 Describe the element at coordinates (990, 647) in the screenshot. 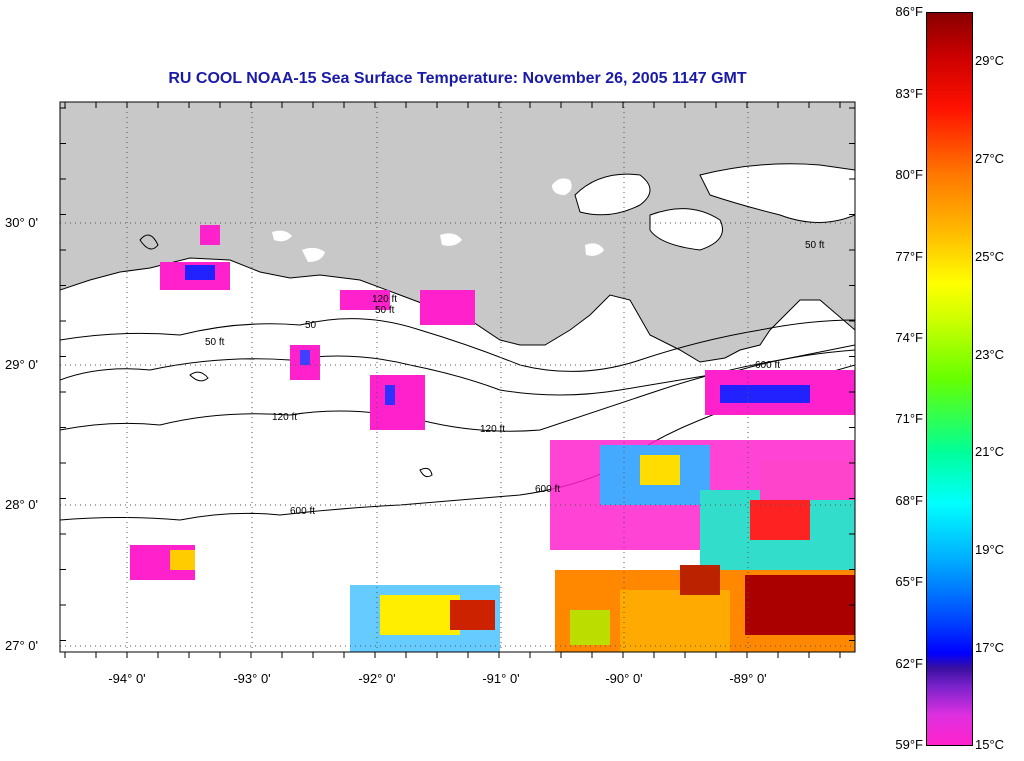

I see `celsius-tick: 17°C` at that location.